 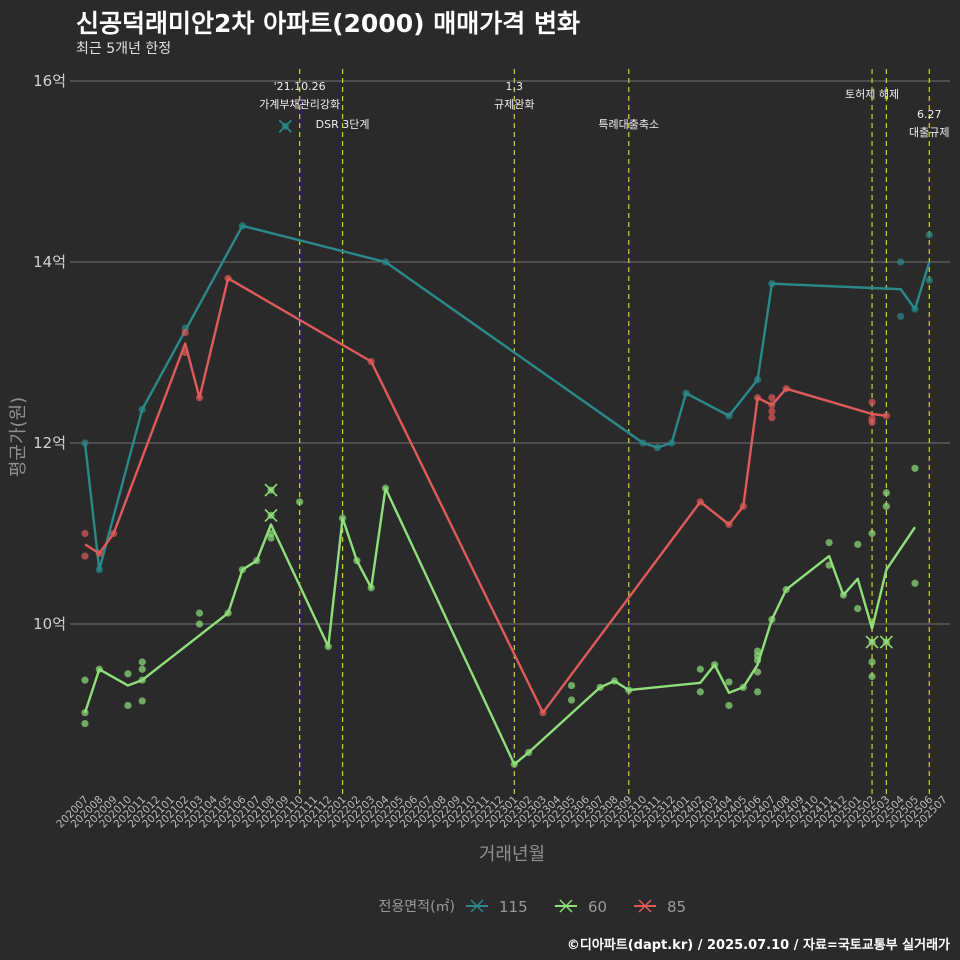 What do you see at coordinates (343, 124) in the screenshot?
I see `event-annotation: DSR 3단계` at bounding box center [343, 124].